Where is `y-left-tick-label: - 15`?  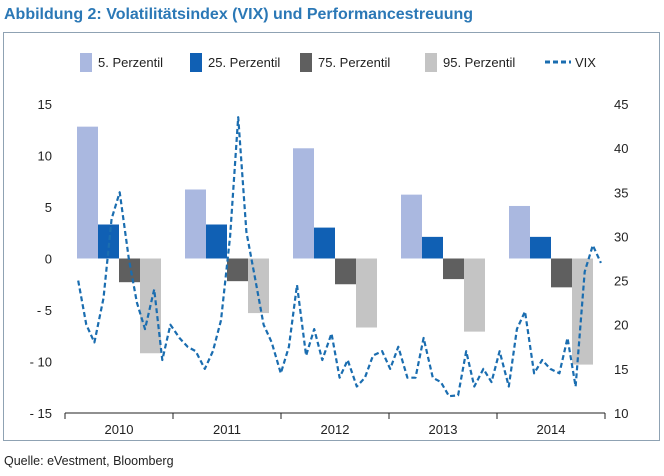
y-left-tick-label: - 15 is located at coordinates (41, 413).